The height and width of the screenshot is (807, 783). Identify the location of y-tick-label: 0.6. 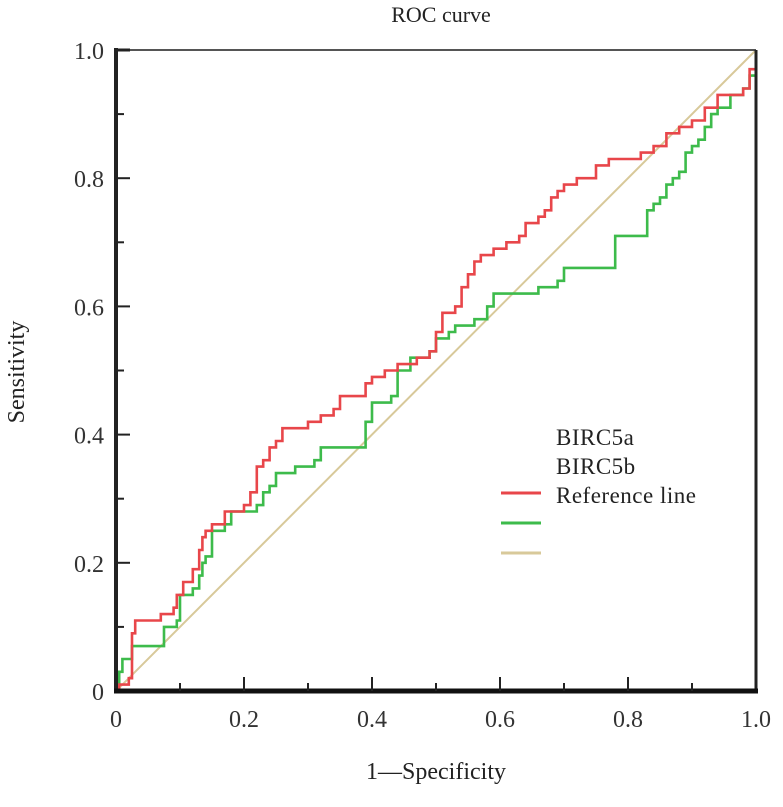
(89, 308).